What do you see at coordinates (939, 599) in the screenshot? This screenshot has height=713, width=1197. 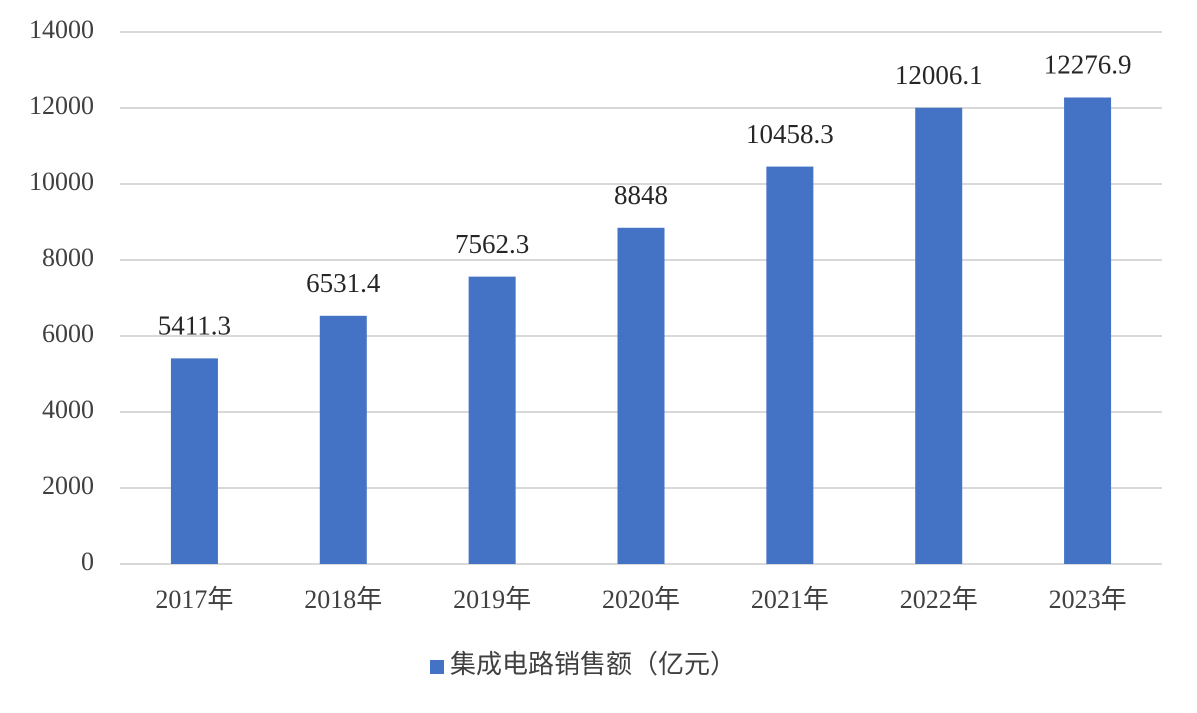 I see `x-tick-label: 2022年` at bounding box center [939, 599].